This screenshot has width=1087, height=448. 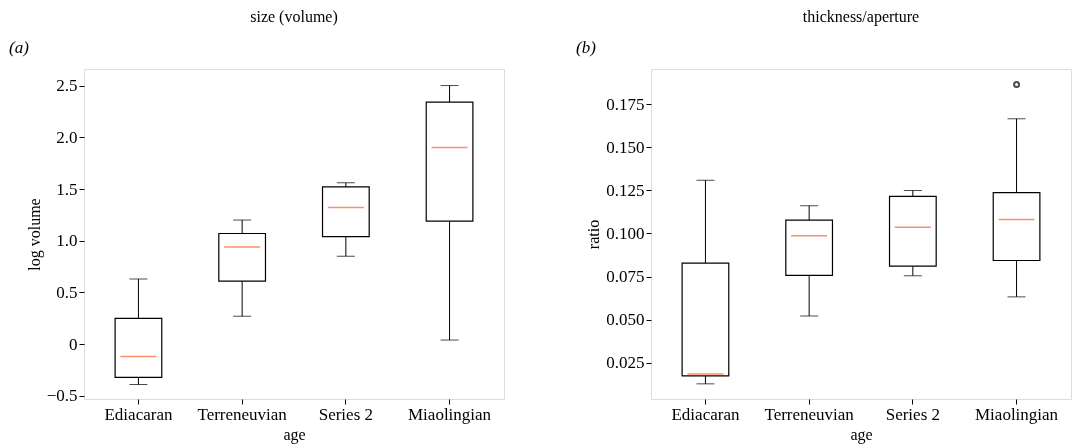 What do you see at coordinates (625, 277) in the screenshot?
I see `y-tick-label: 0.075` at bounding box center [625, 277].